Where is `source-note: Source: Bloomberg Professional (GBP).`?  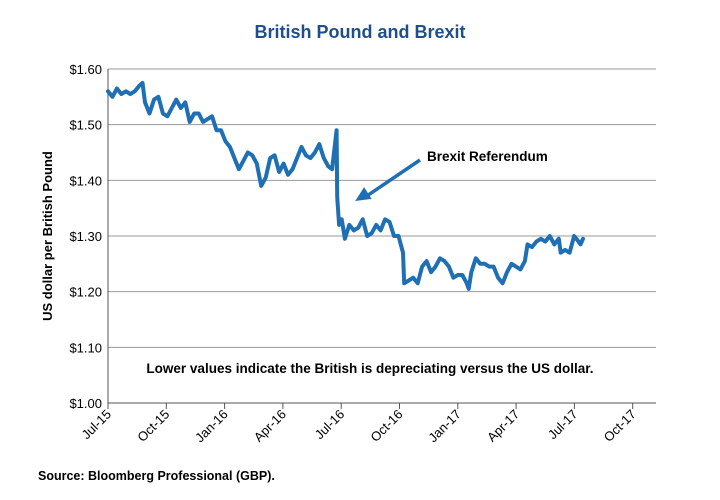
source-note: Source: Bloomberg Professional (GBP). is located at coordinates (156, 476).